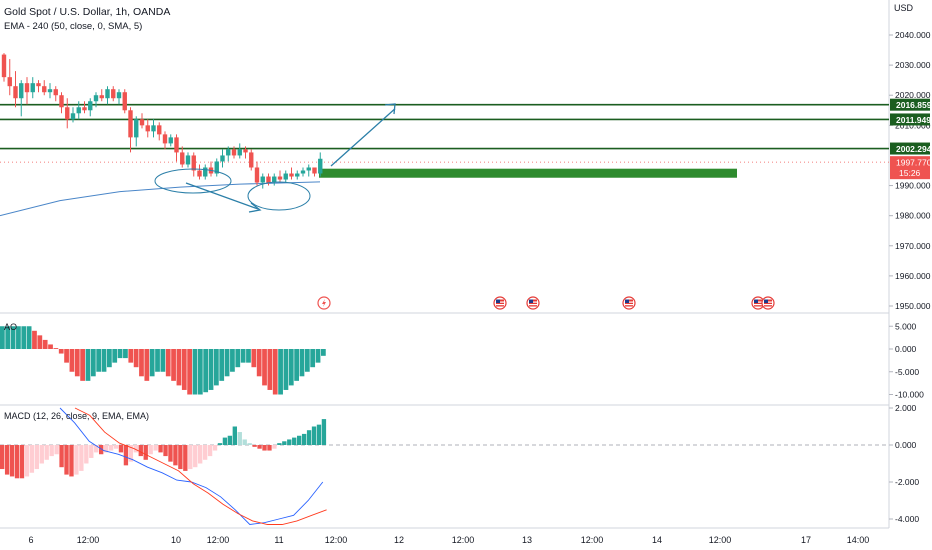  Describe the element at coordinates (279, 196) in the screenshot. I see `ellipse-drawing` at that location.